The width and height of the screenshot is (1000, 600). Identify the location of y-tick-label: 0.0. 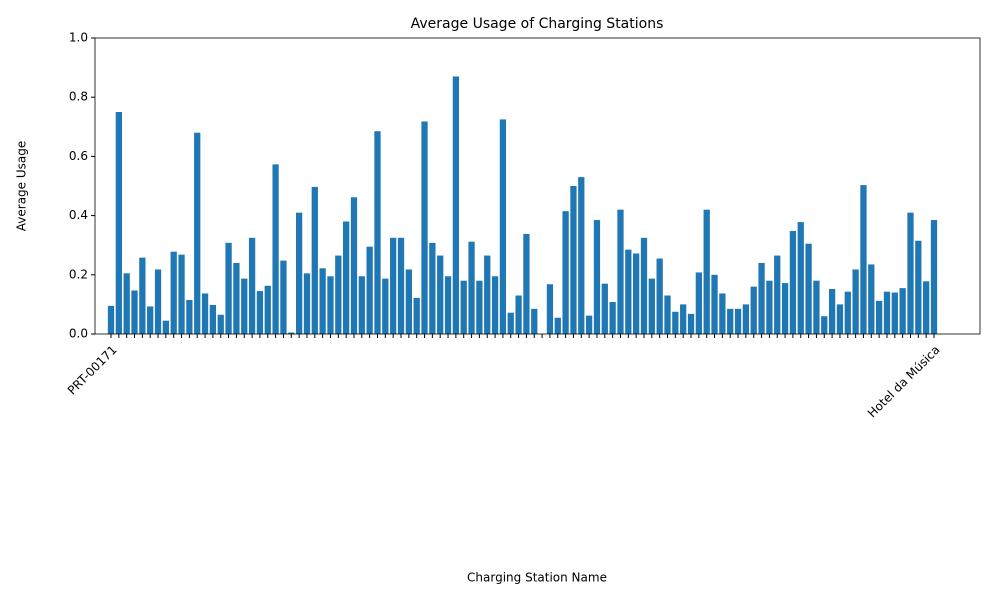
(78, 334).